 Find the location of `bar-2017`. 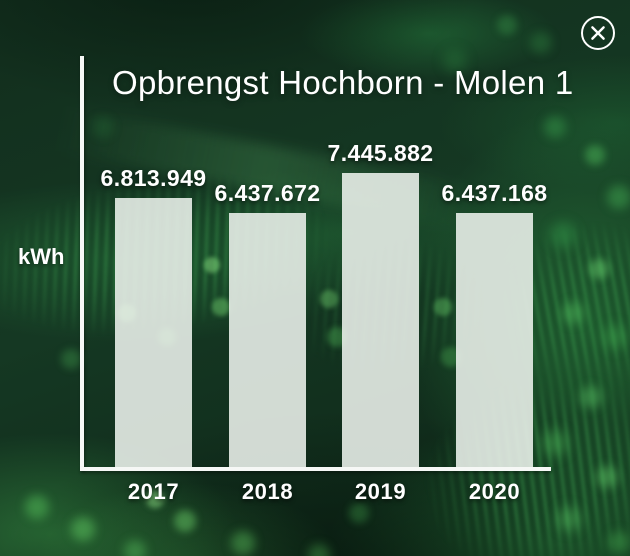

bar-2017 is located at coordinates (153, 332).